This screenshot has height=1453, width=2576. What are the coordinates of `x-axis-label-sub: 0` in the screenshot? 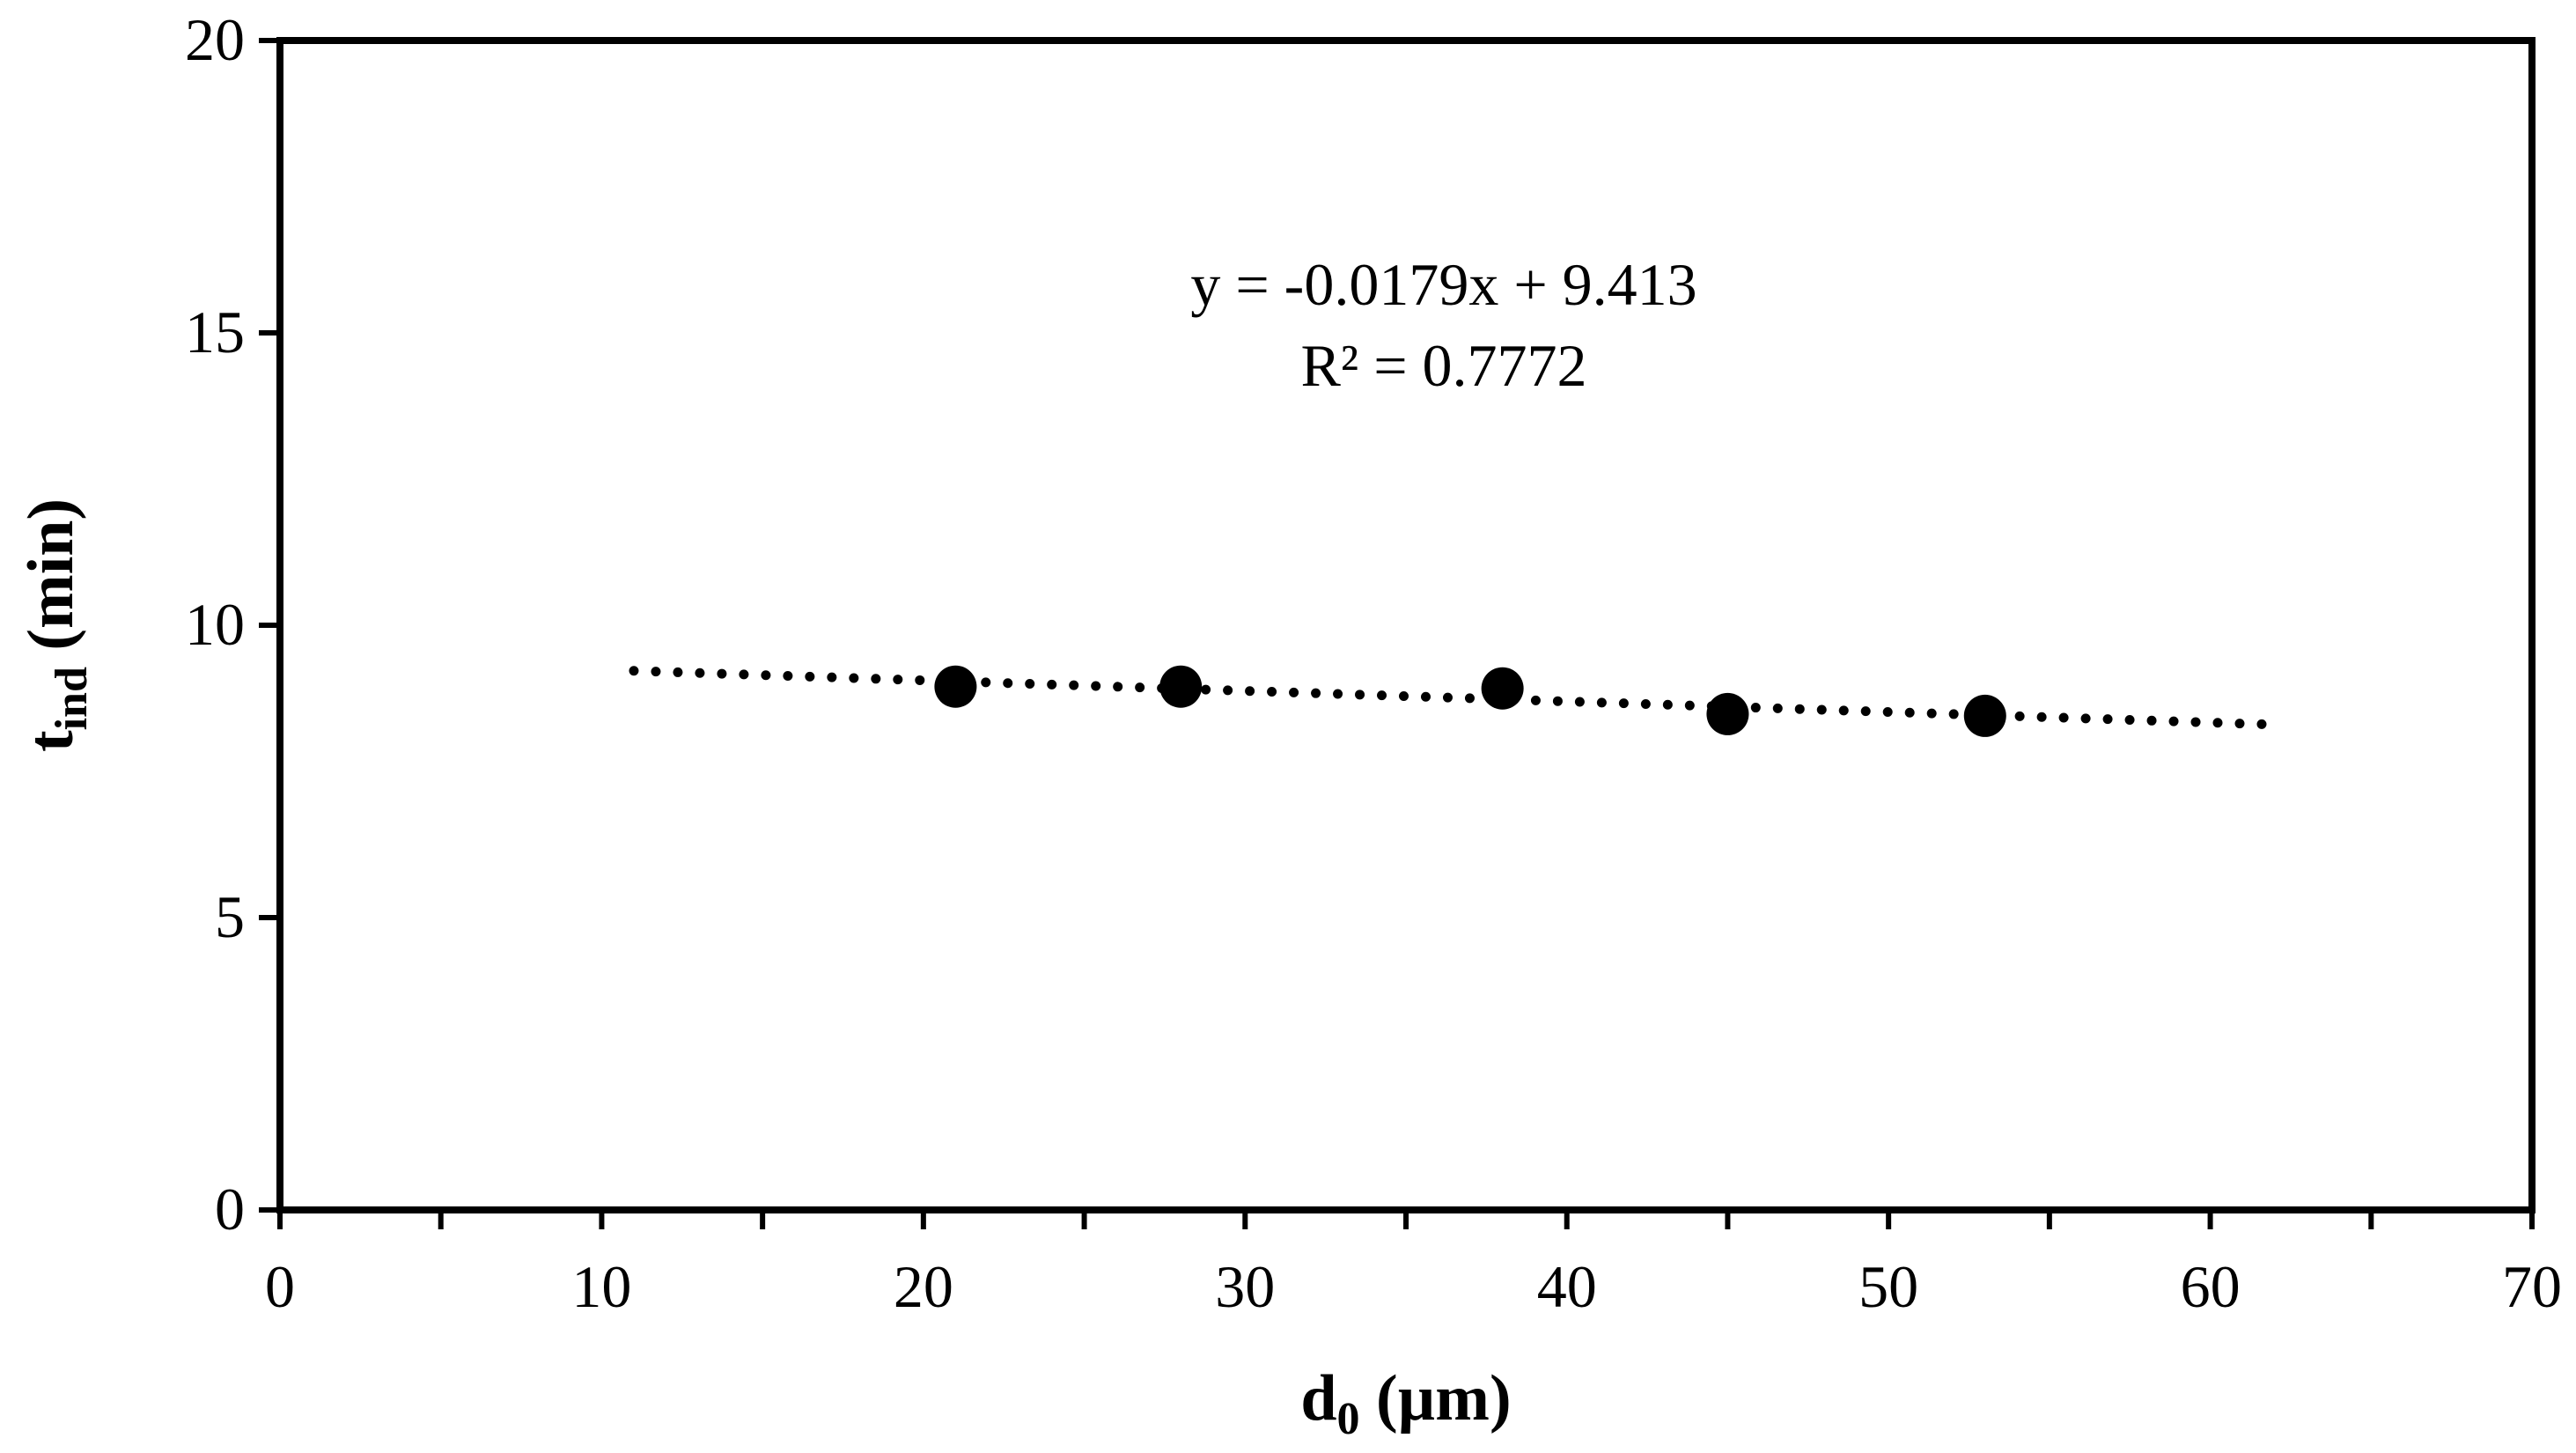 It's located at (1349, 1419).